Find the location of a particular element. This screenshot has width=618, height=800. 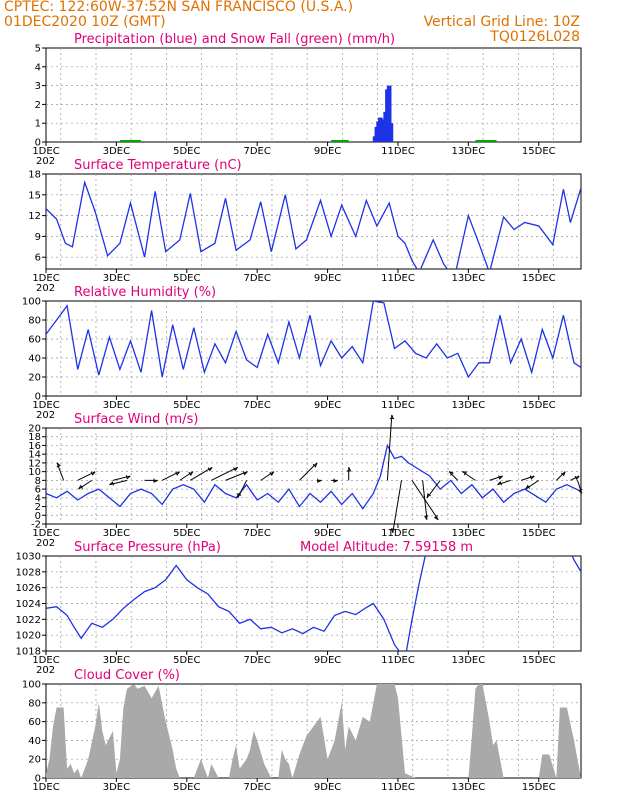

precip-xtick-label: 9DEC is located at coordinates (327, 151).